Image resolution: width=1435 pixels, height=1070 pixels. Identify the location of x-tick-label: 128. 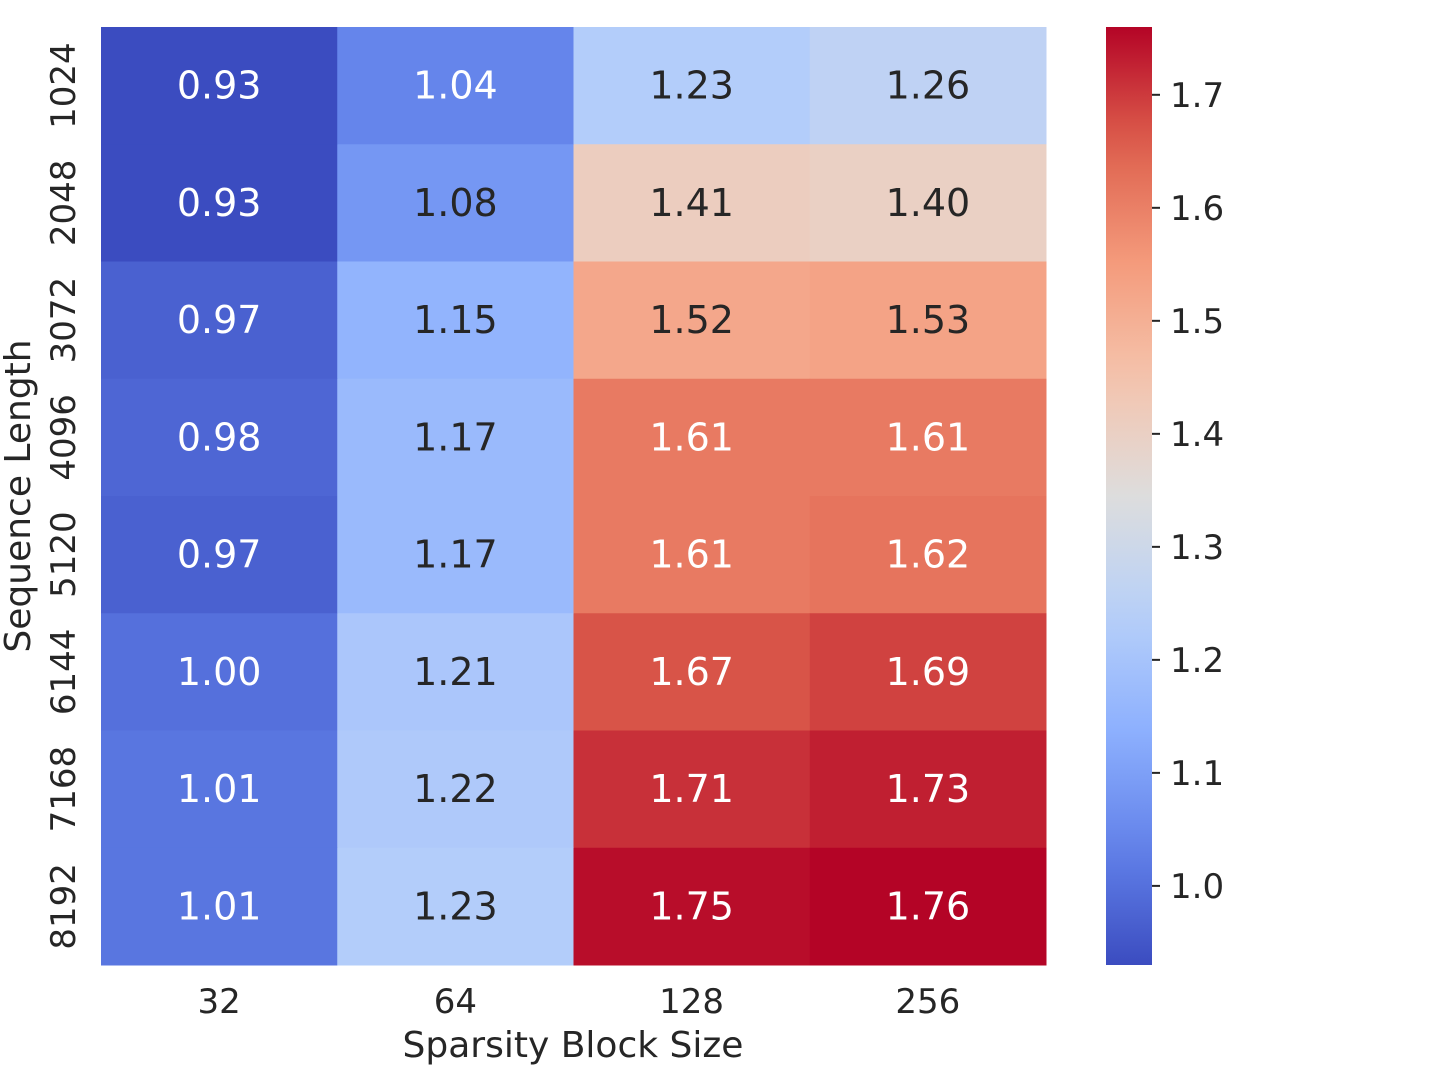
(691, 1002).